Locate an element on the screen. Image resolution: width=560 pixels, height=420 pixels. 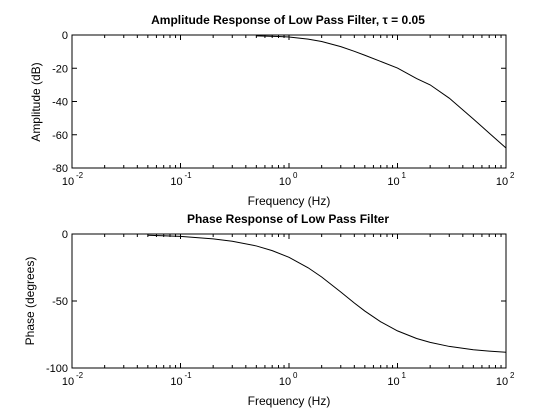
phase-ytick-label: -100 is located at coordinates (57, 369).